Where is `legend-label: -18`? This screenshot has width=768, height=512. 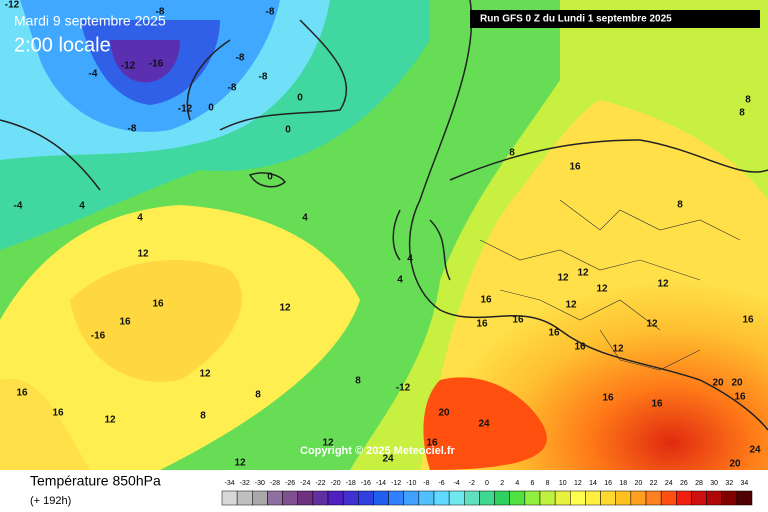 legend-label: -18 is located at coordinates (351, 483).